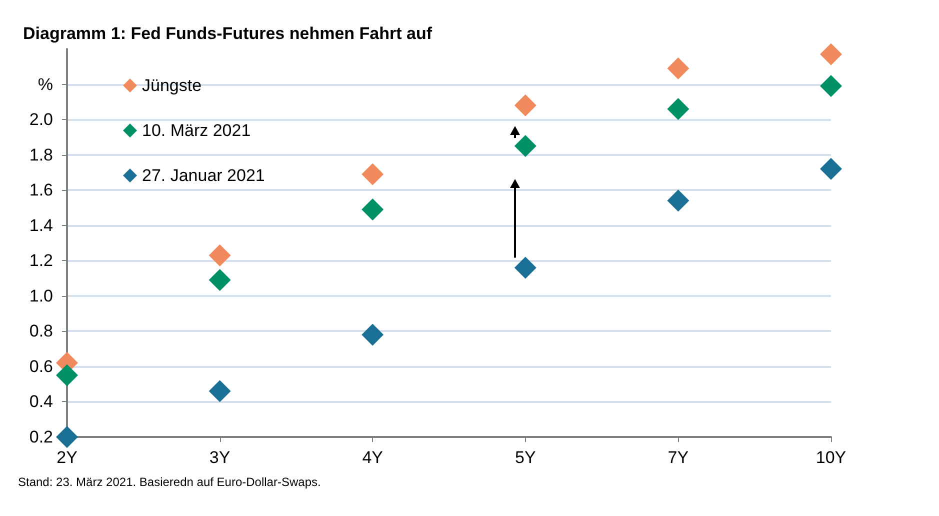 This screenshot has height=516, width=939. I want to click on y-tick-label: 1.0, so click(41, 296).